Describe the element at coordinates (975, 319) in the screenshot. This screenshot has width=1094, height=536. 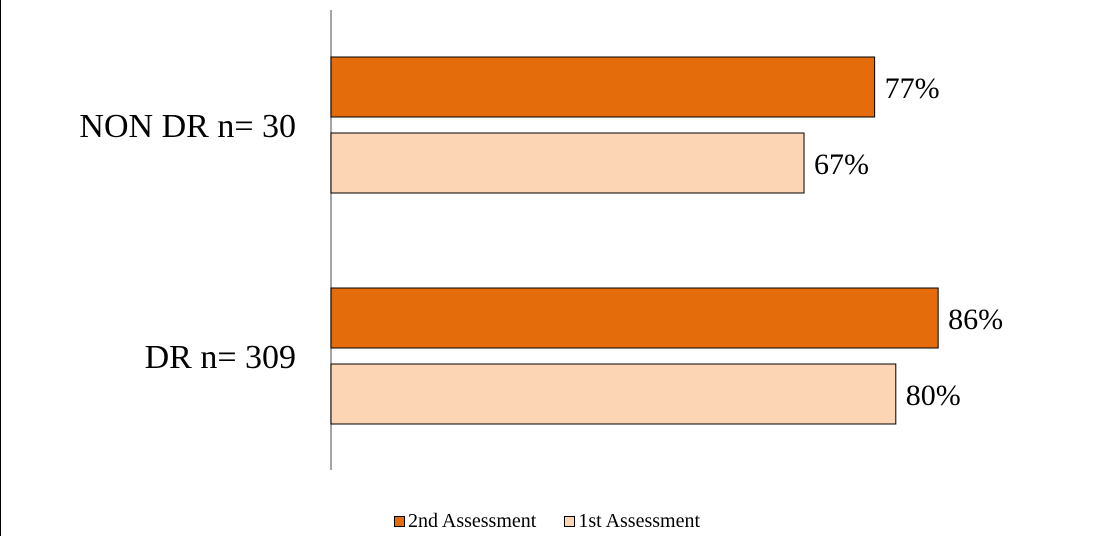
I see `data-label-dr-n-309-2nd-assessment: 86%` at that location.